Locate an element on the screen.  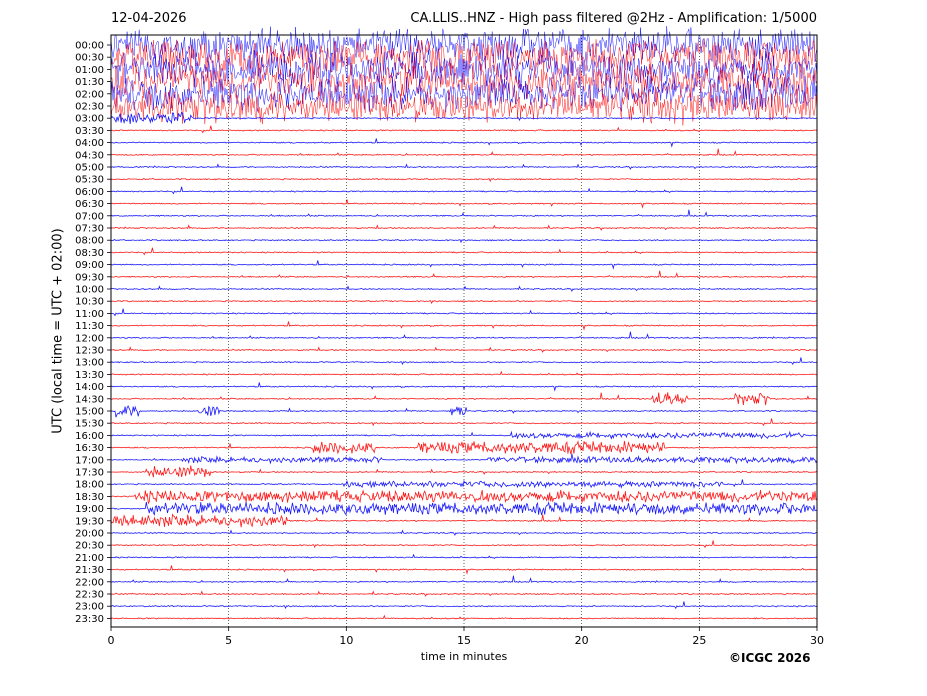
y-tick-label: 10:00 is located at coordinates (89, 290).